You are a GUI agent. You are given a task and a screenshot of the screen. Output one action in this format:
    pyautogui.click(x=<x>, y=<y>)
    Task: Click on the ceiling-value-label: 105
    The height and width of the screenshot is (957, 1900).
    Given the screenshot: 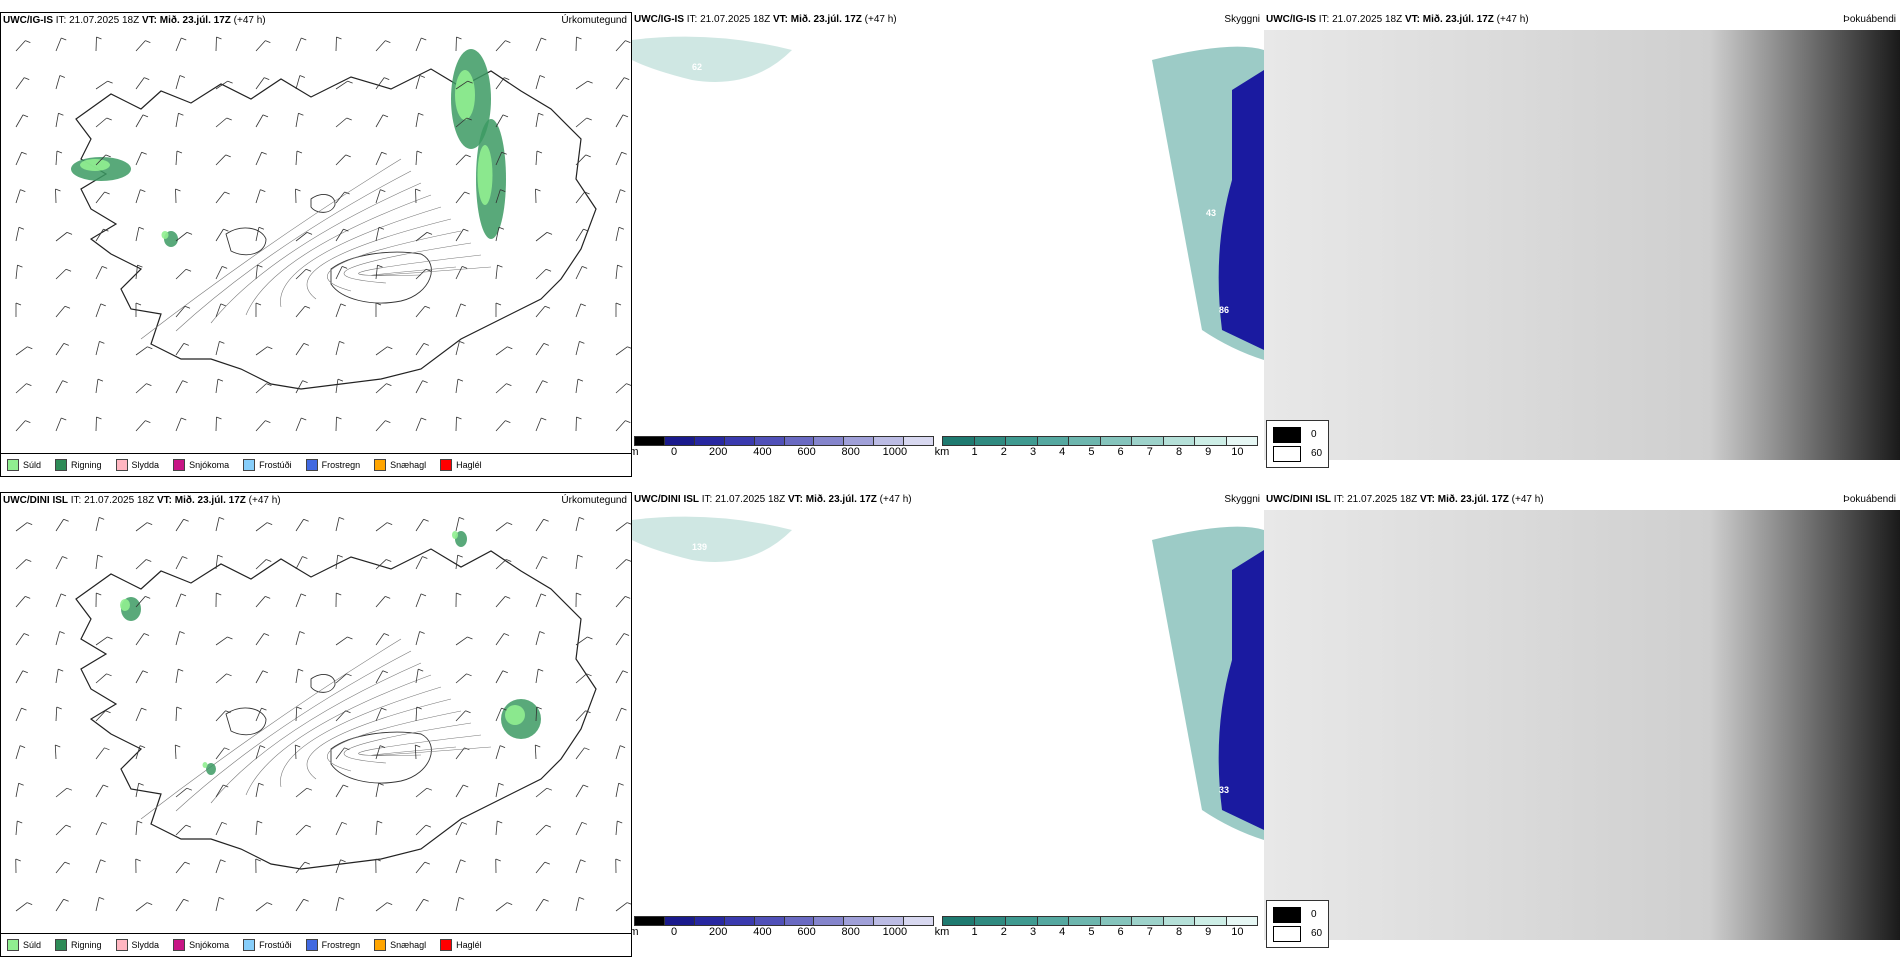 What is the action you would take?
    pyautogui.click(x=1184, y=812)
    